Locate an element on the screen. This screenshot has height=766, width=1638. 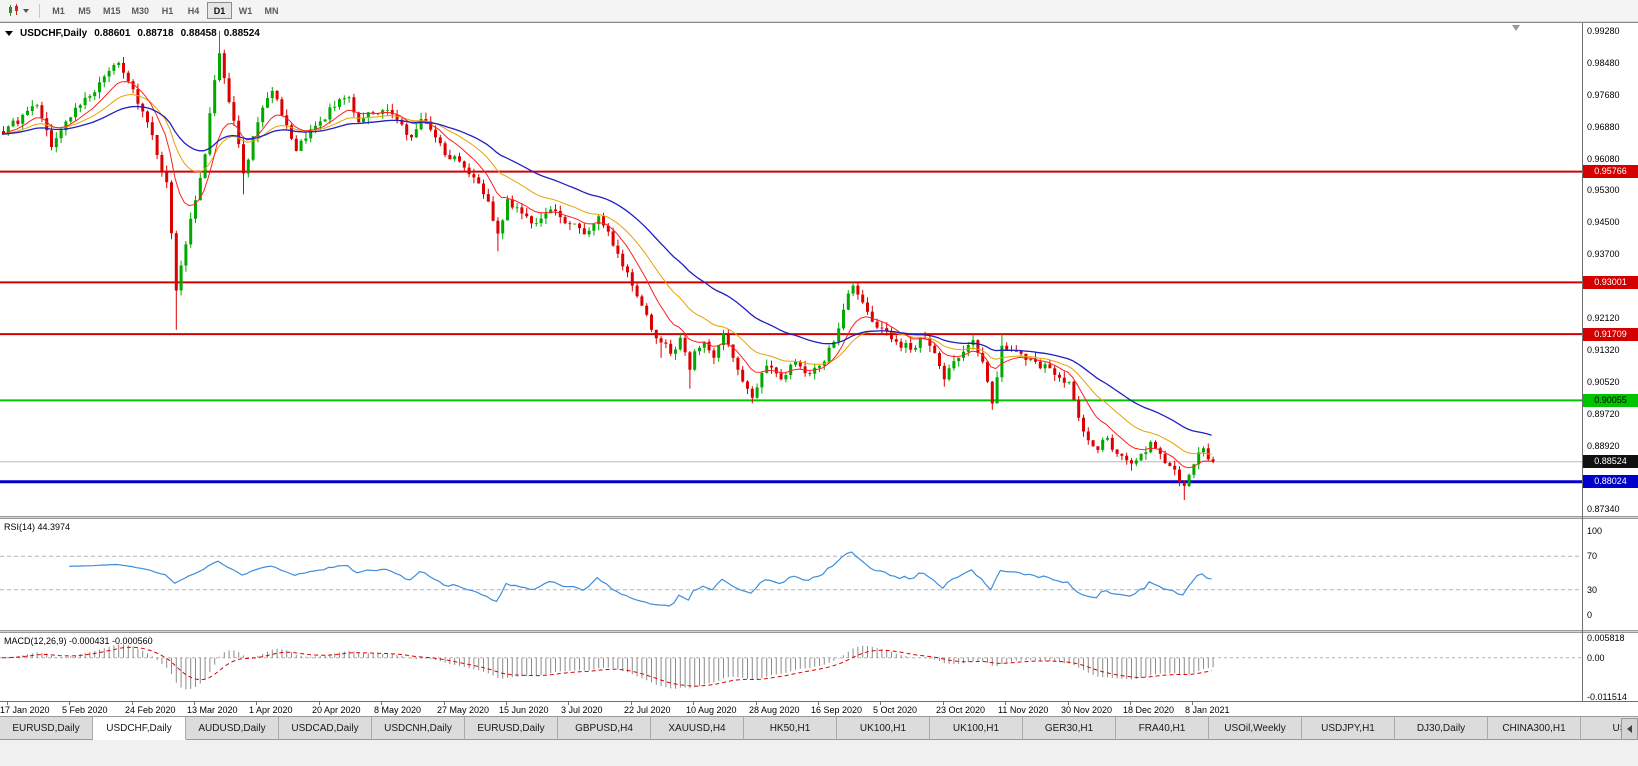
level-price-badge: 0.91709 is located at coordinates (1610, 334).